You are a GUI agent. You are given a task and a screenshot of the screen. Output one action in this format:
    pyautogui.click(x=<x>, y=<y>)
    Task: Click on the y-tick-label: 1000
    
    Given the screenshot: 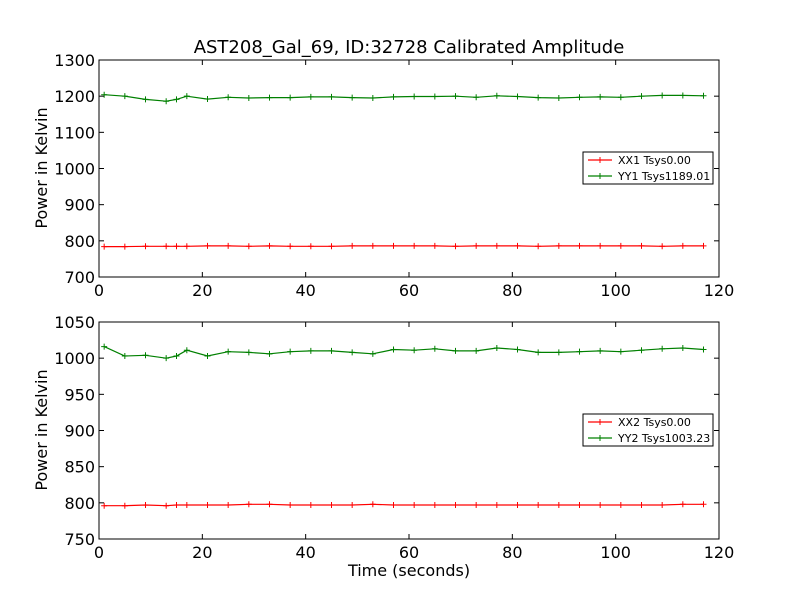 What is the action you would take?
    pyautogui.click(x=74, y=169)
    